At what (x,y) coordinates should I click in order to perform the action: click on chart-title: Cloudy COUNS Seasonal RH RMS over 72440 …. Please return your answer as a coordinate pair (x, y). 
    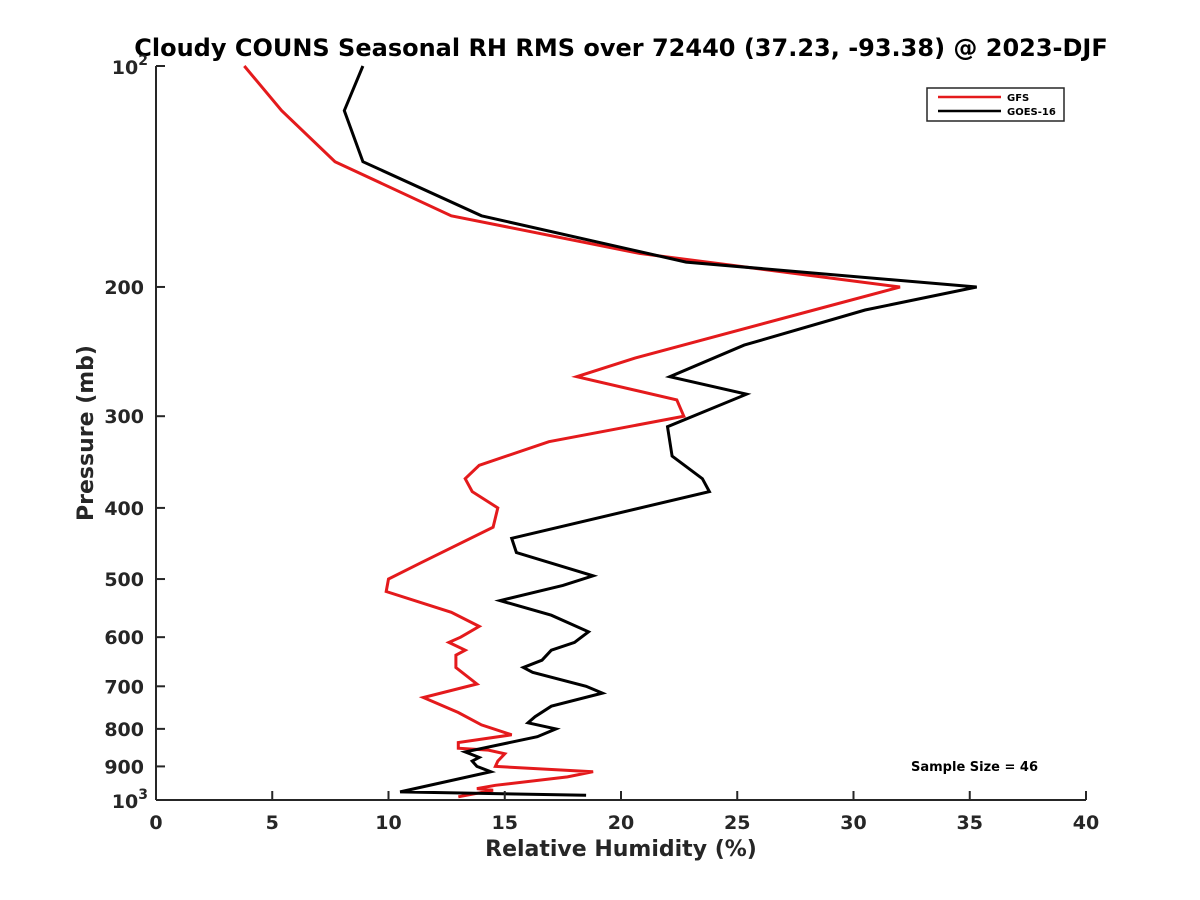
    Looking at the image, I should click on (621, 48).